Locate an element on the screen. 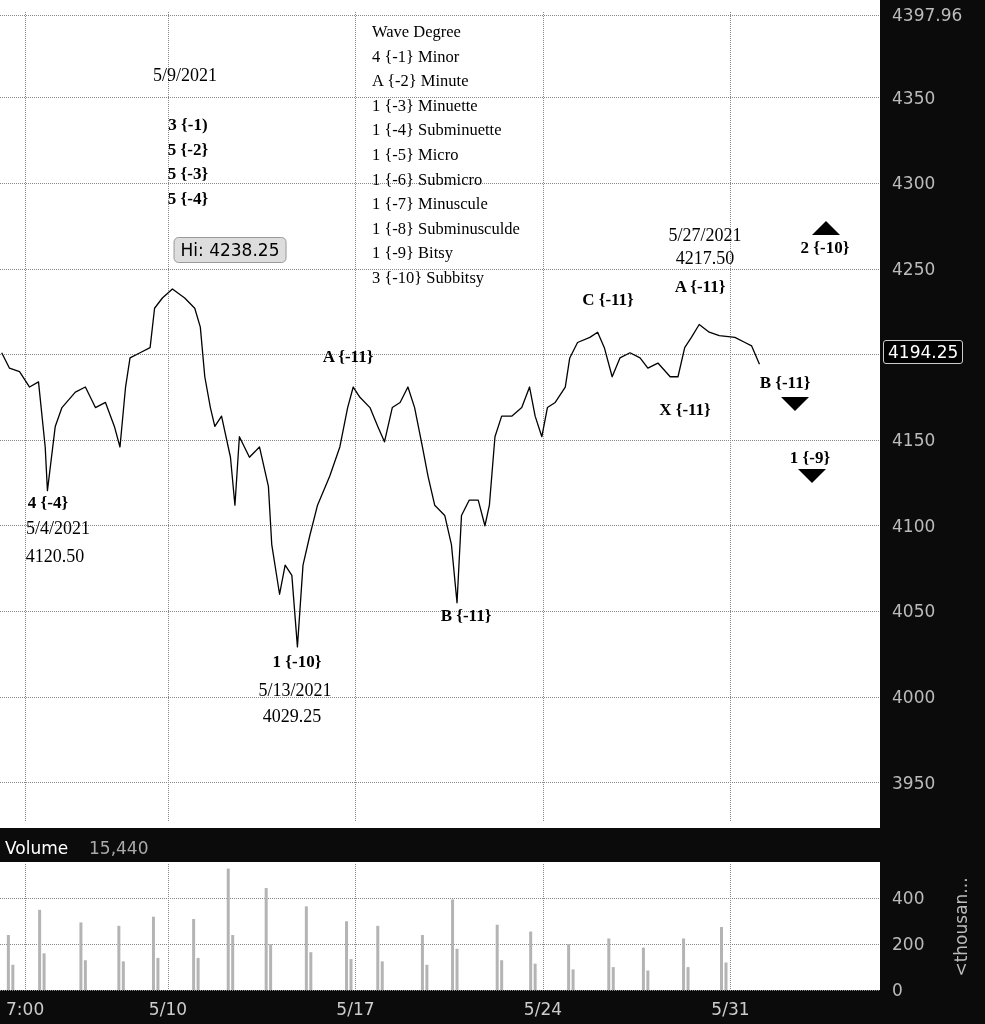 This screenshot has width=985, height=1024. annotation: Wave Degree is located at coordinates (417, 32).